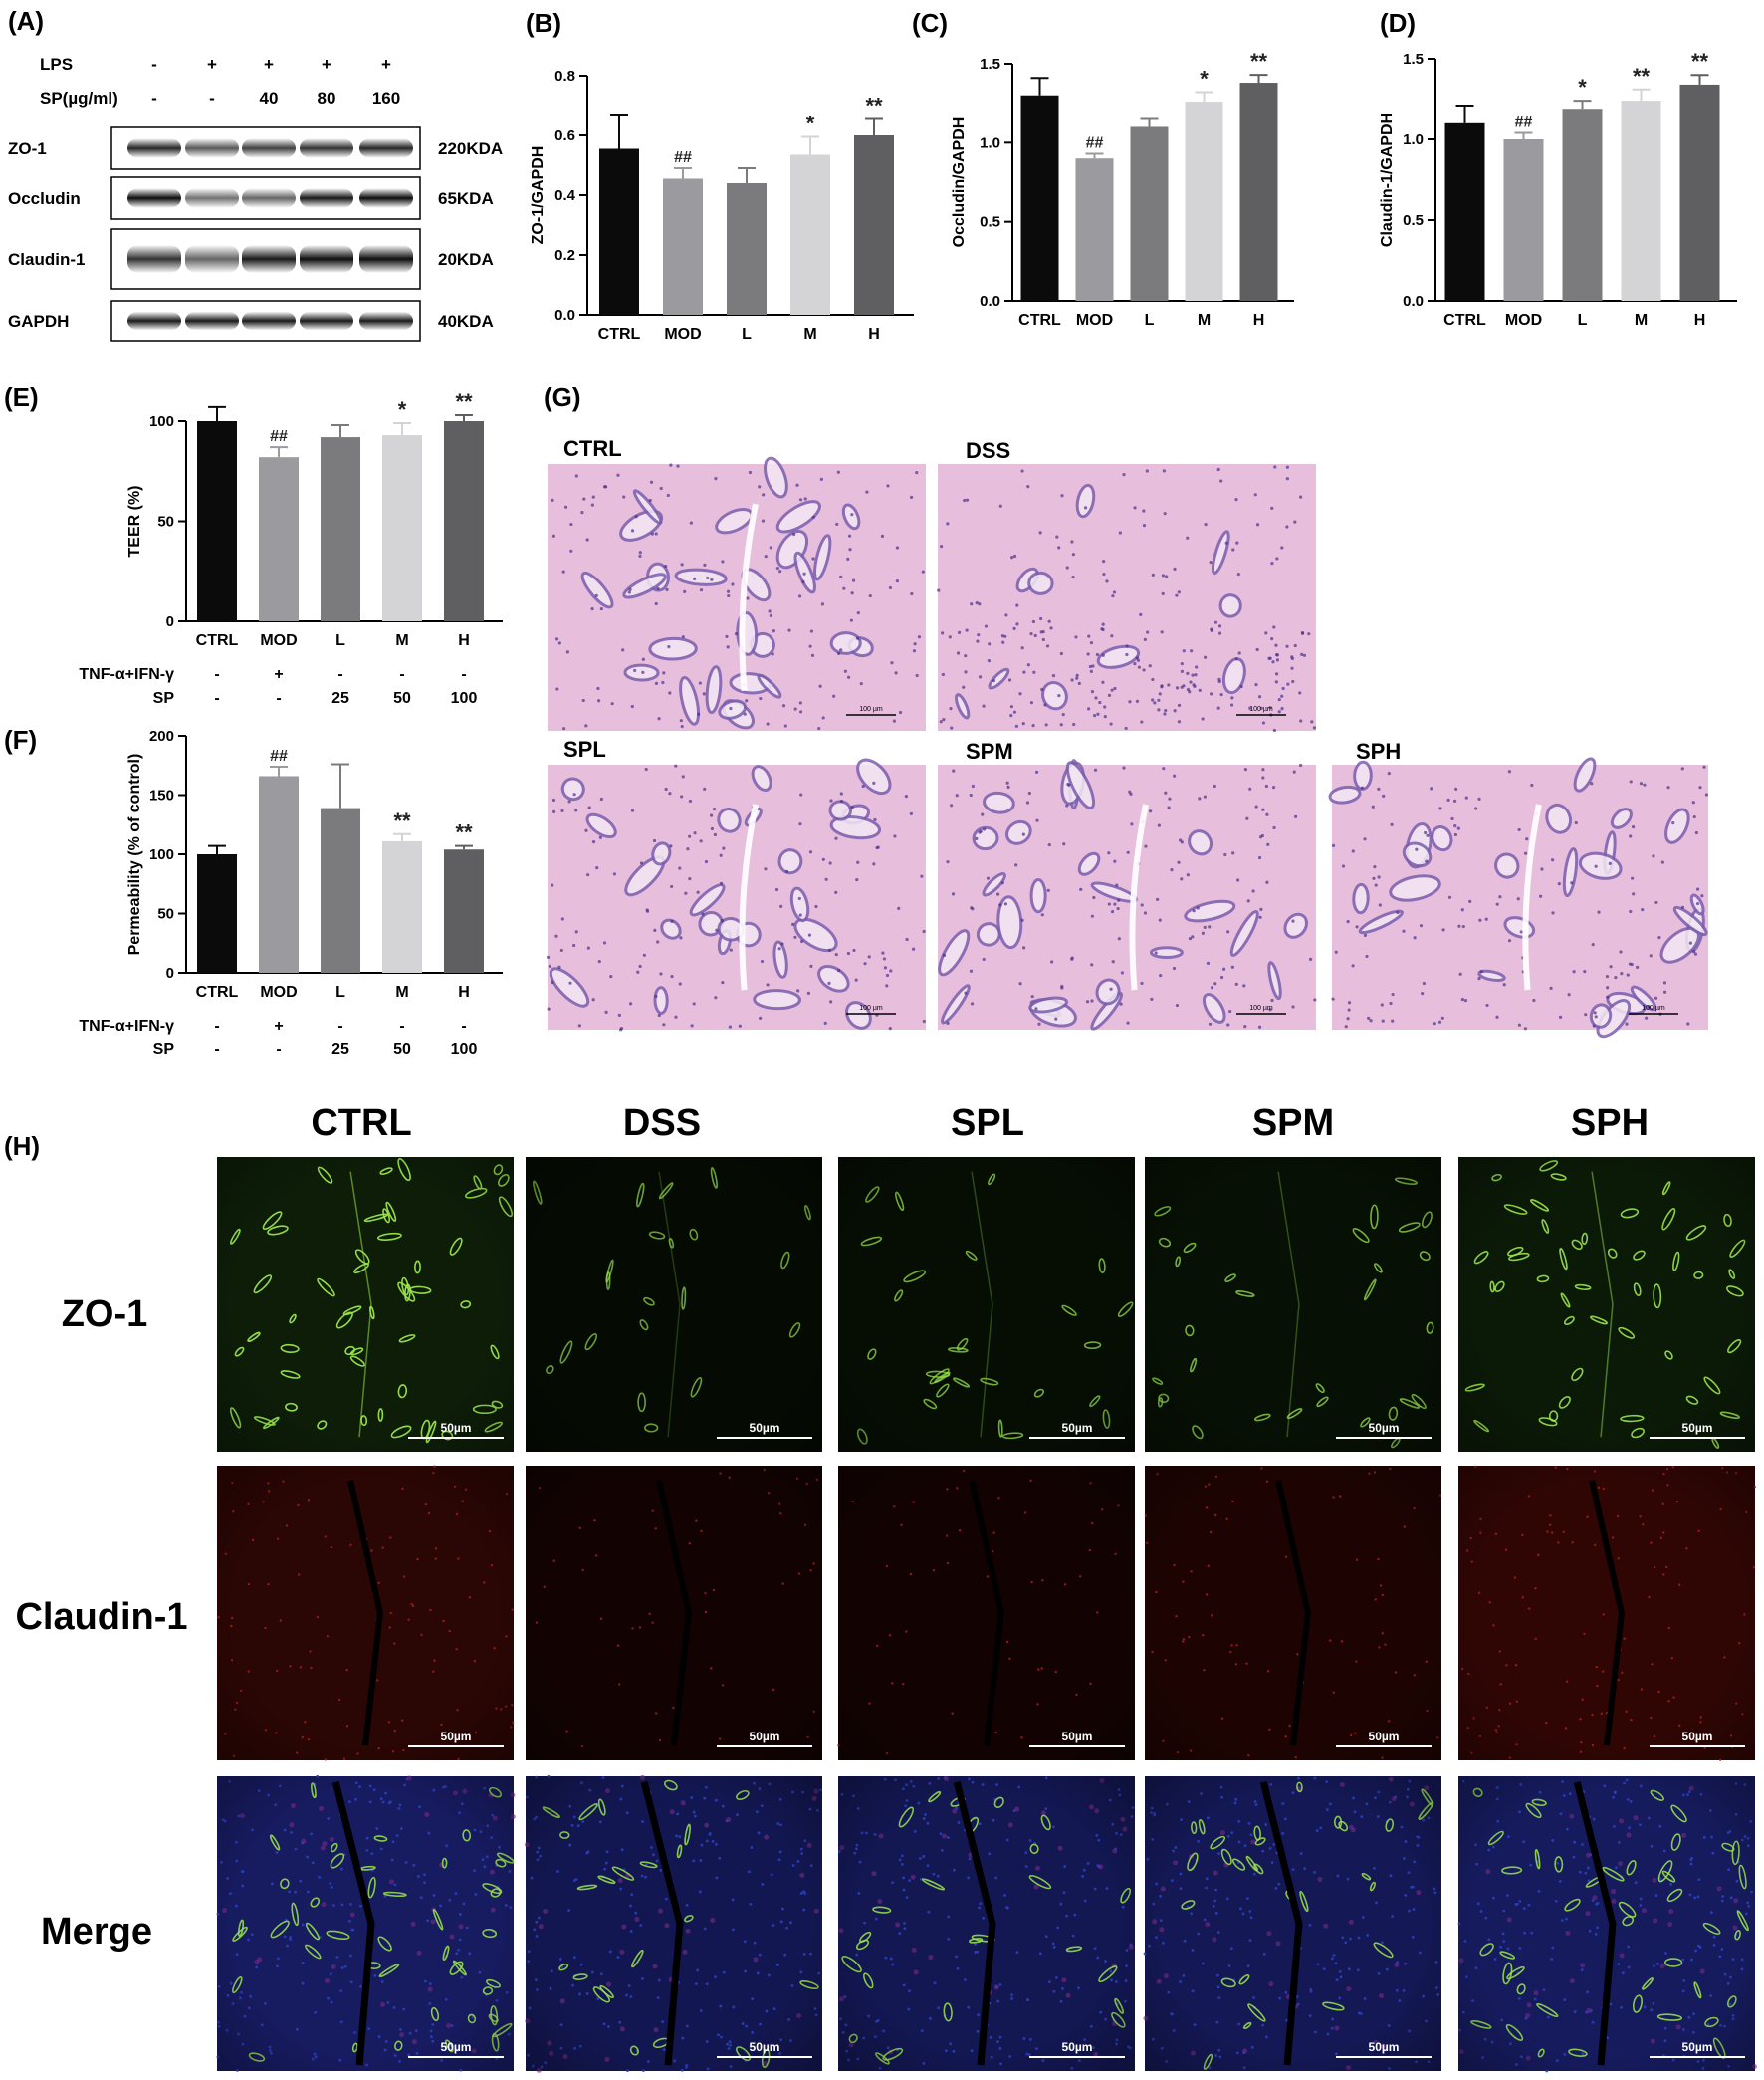 This screenshot has height=2080, width=1764. What do you see at coordinates (1413, 220) in the screenshot?
I see `y-tick-label: 0.5` at bounding box center [1413, 220].